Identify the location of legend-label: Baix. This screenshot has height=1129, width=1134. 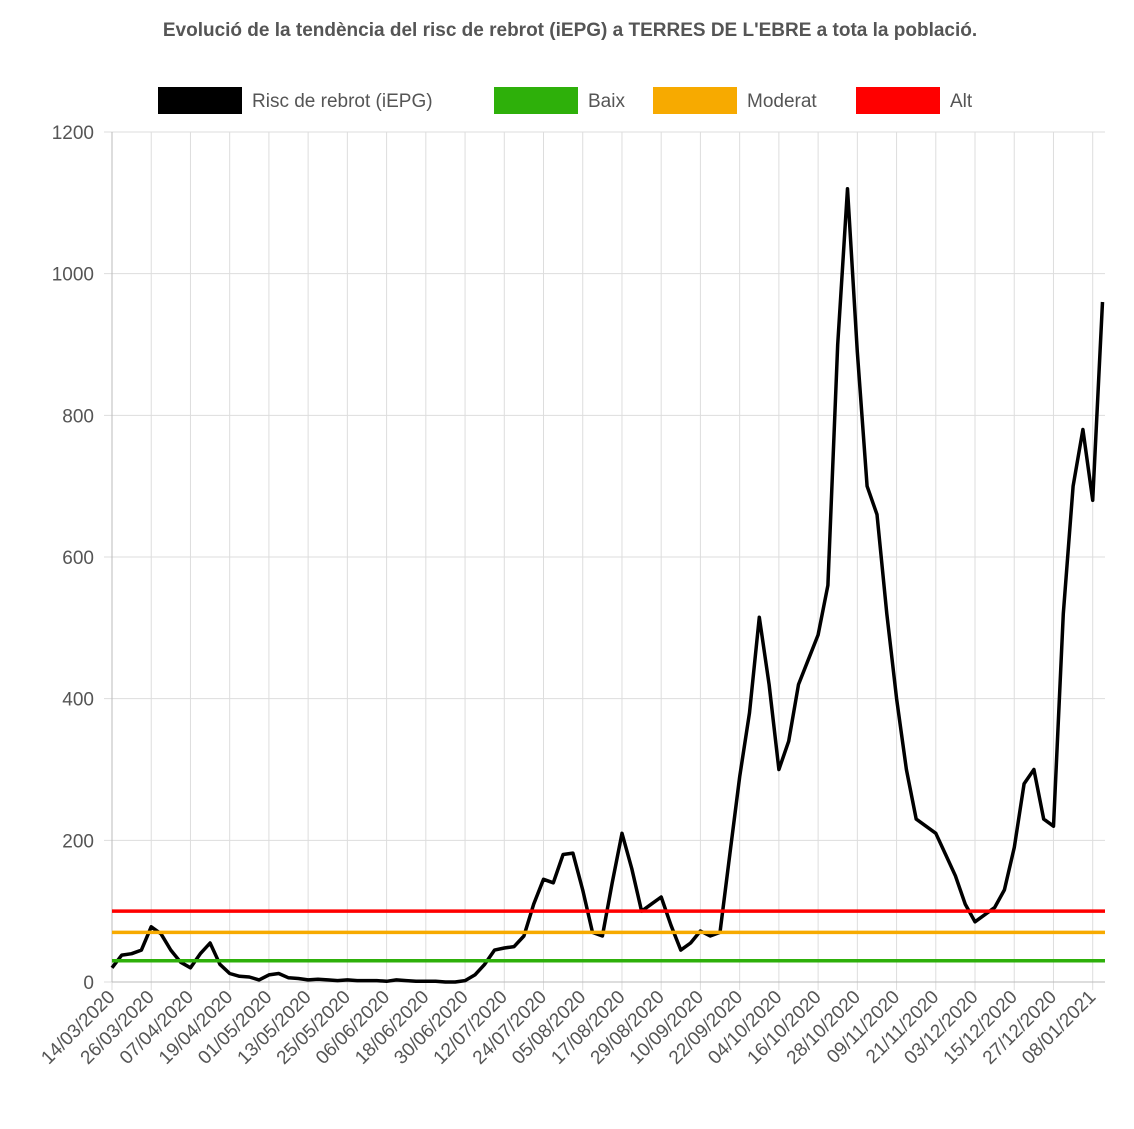
(606, 101).